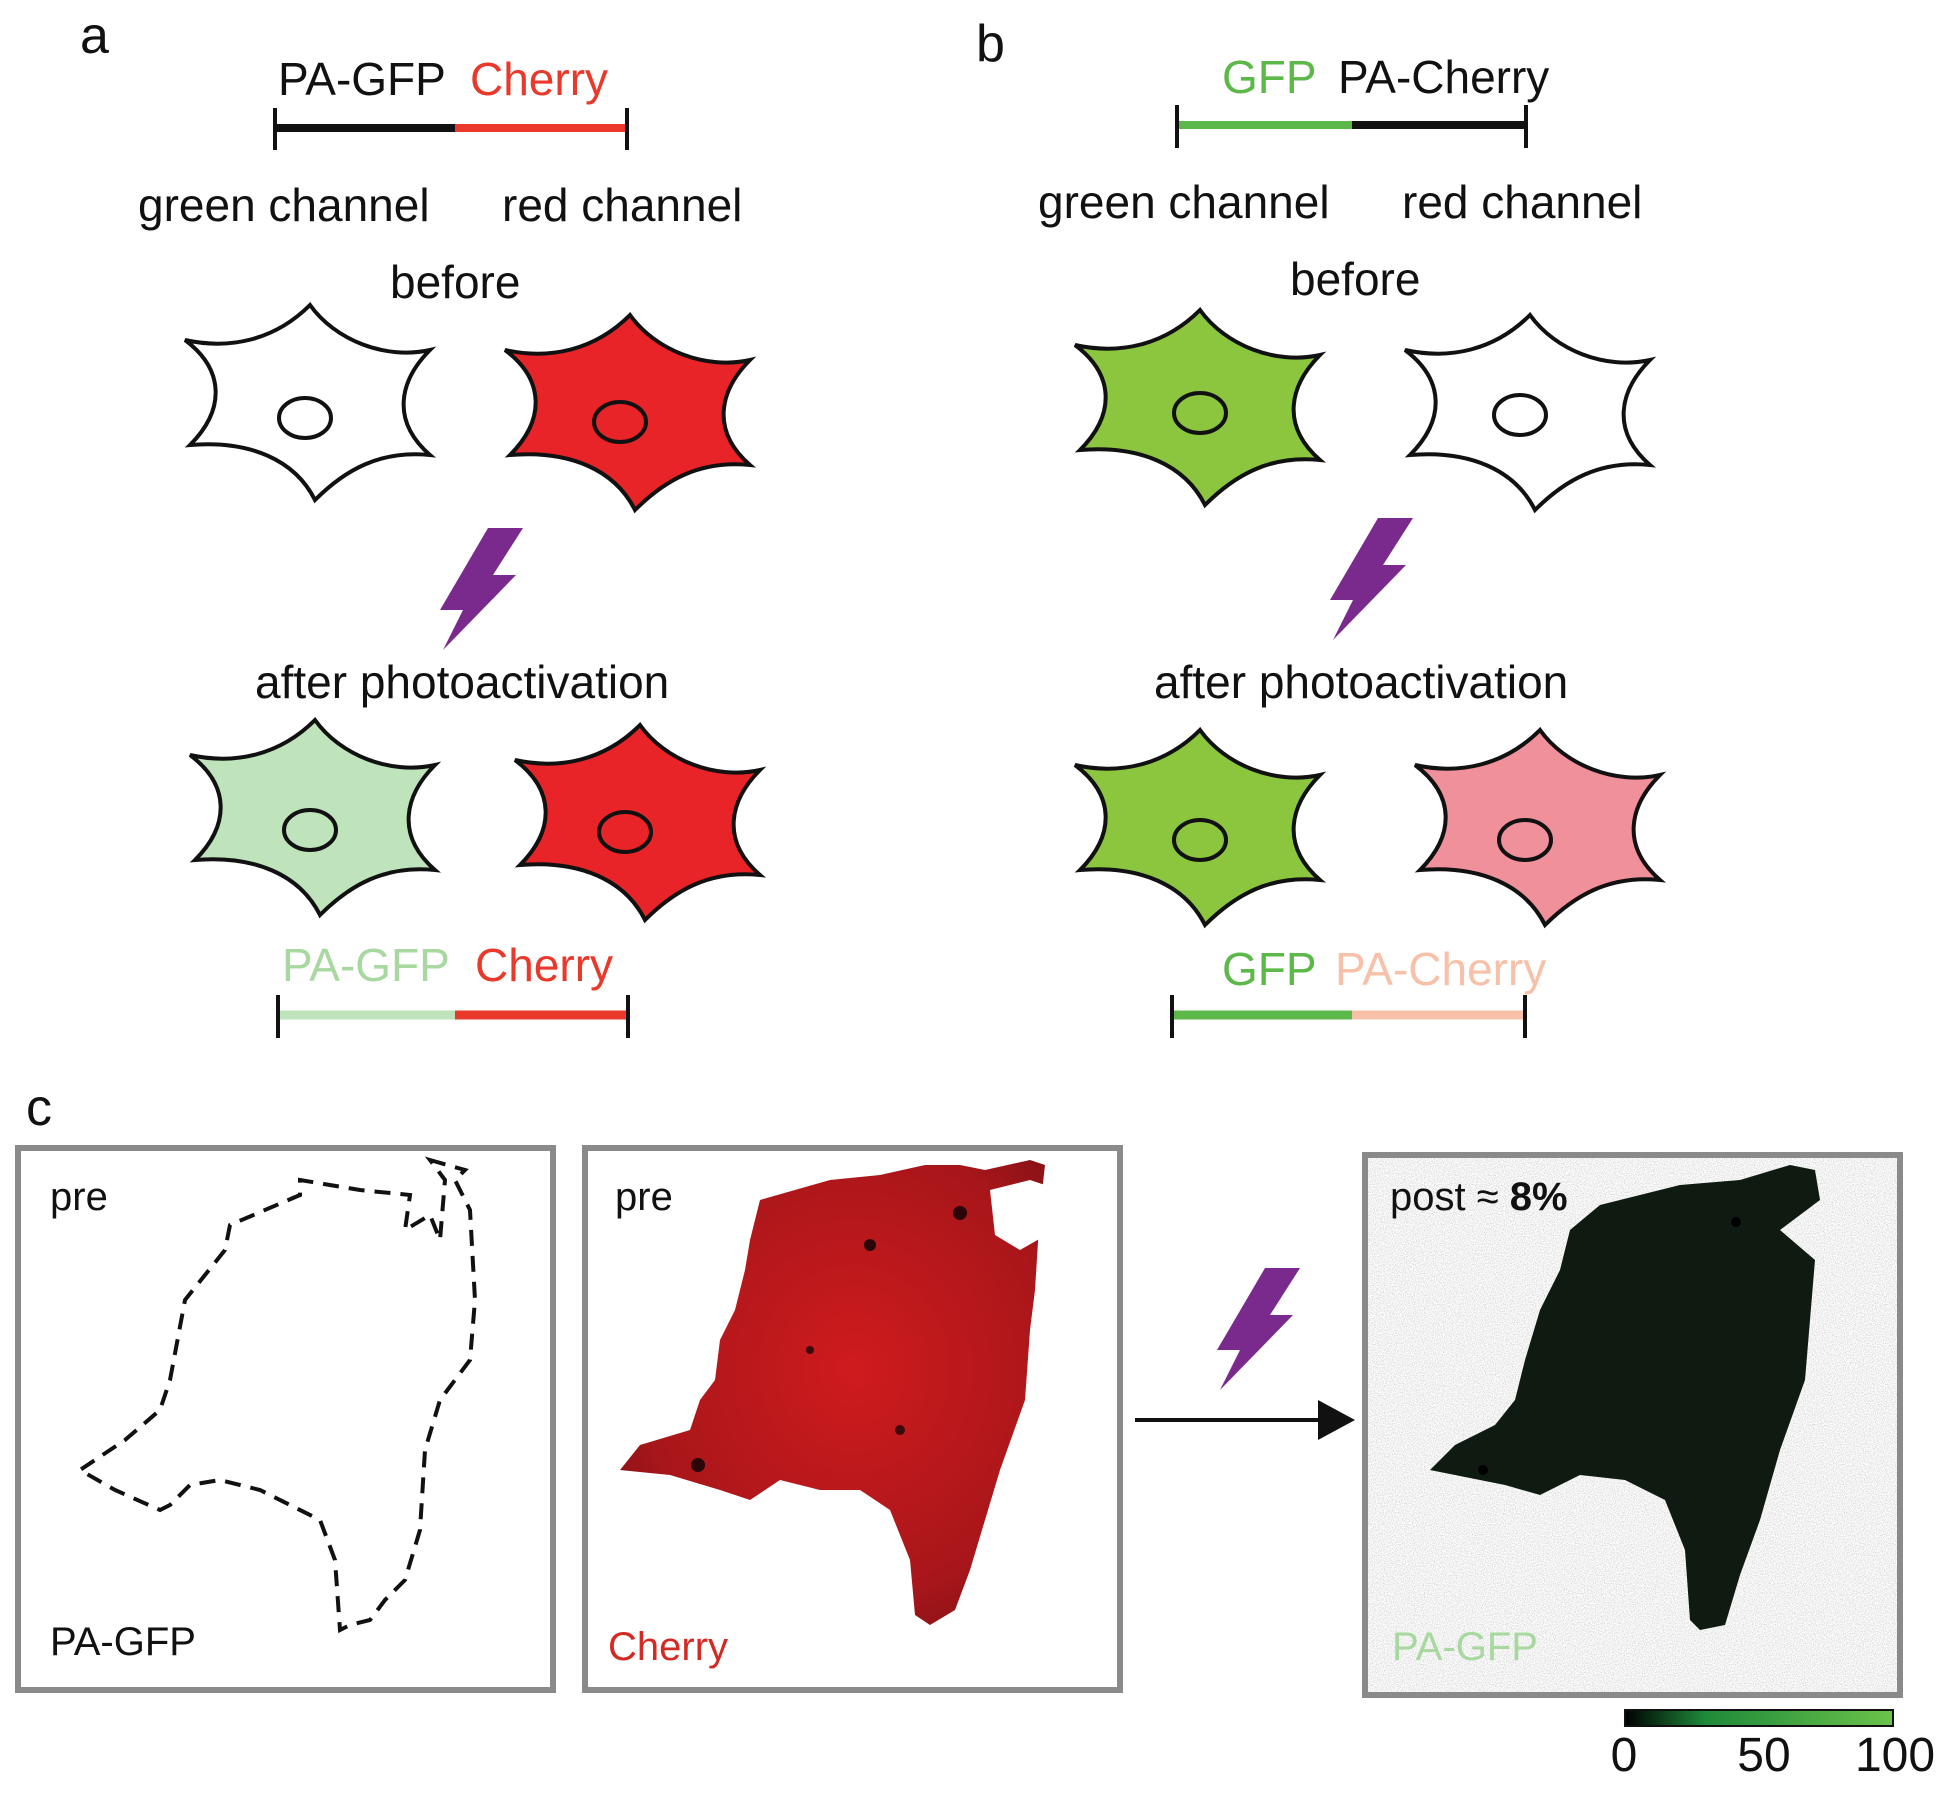  I want to click on panel-c-lightning-icon, so click(1258, 1329).